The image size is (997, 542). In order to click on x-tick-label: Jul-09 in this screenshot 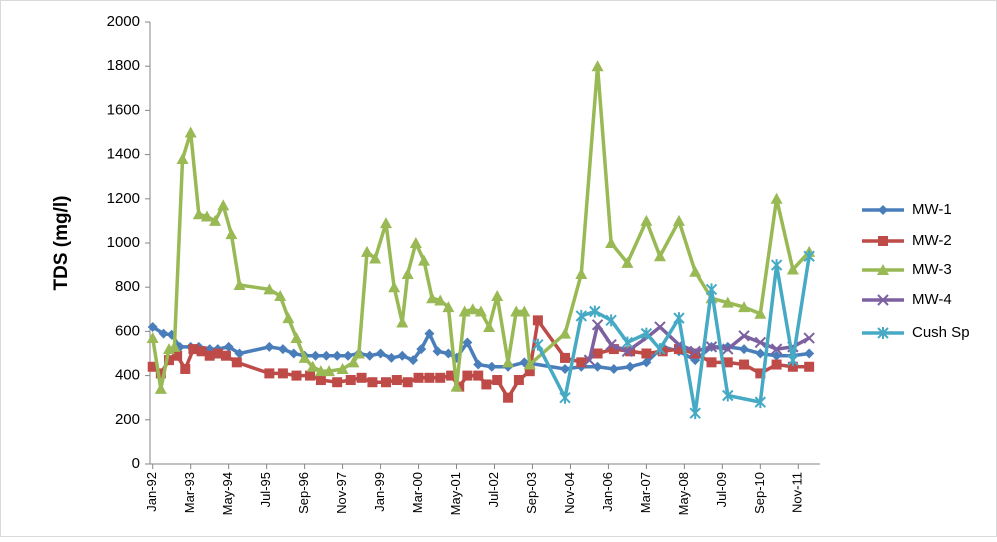, I will do `click(721, 489)`.